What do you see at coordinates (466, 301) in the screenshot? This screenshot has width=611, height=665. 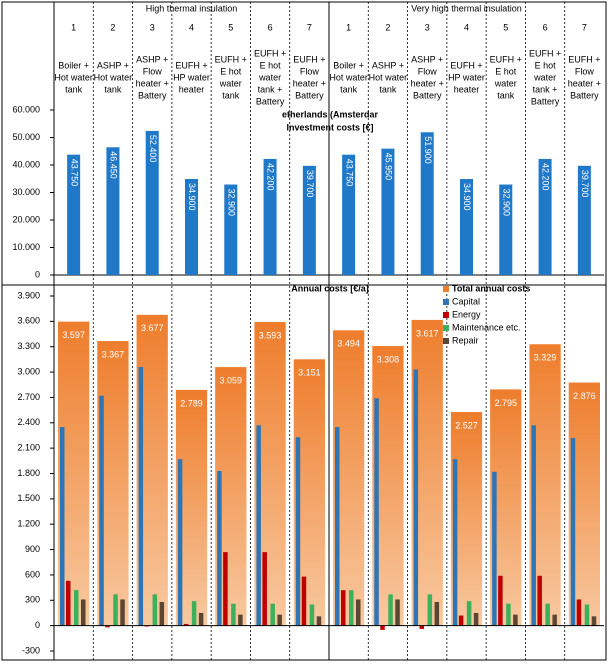 I see `legend-label: Capital` at bounding box center [466, 301].